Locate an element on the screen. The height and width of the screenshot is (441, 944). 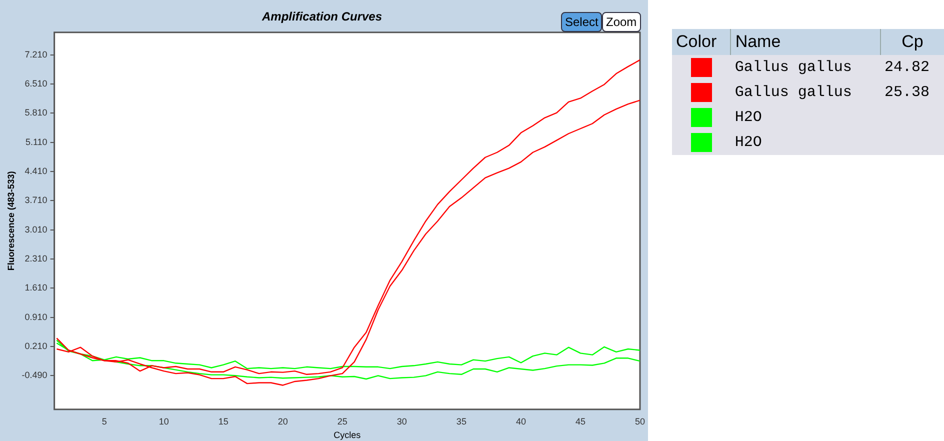
y-tick-label: 3.710 is located at coordinates (36, 200).